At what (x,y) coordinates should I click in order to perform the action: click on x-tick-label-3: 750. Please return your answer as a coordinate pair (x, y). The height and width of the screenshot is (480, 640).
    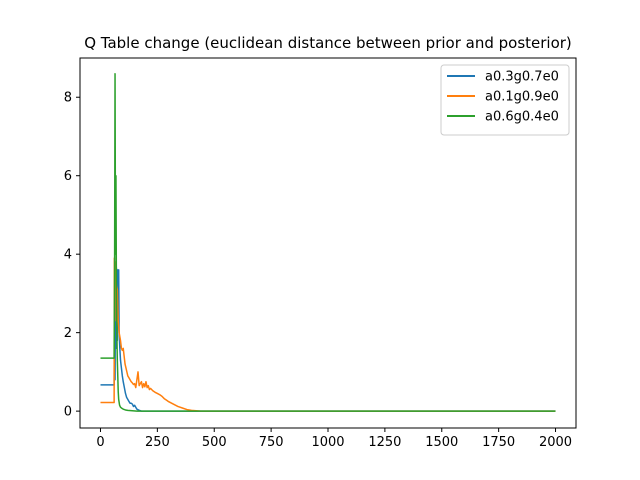
    Looking at the image, I should click on (271, 442).